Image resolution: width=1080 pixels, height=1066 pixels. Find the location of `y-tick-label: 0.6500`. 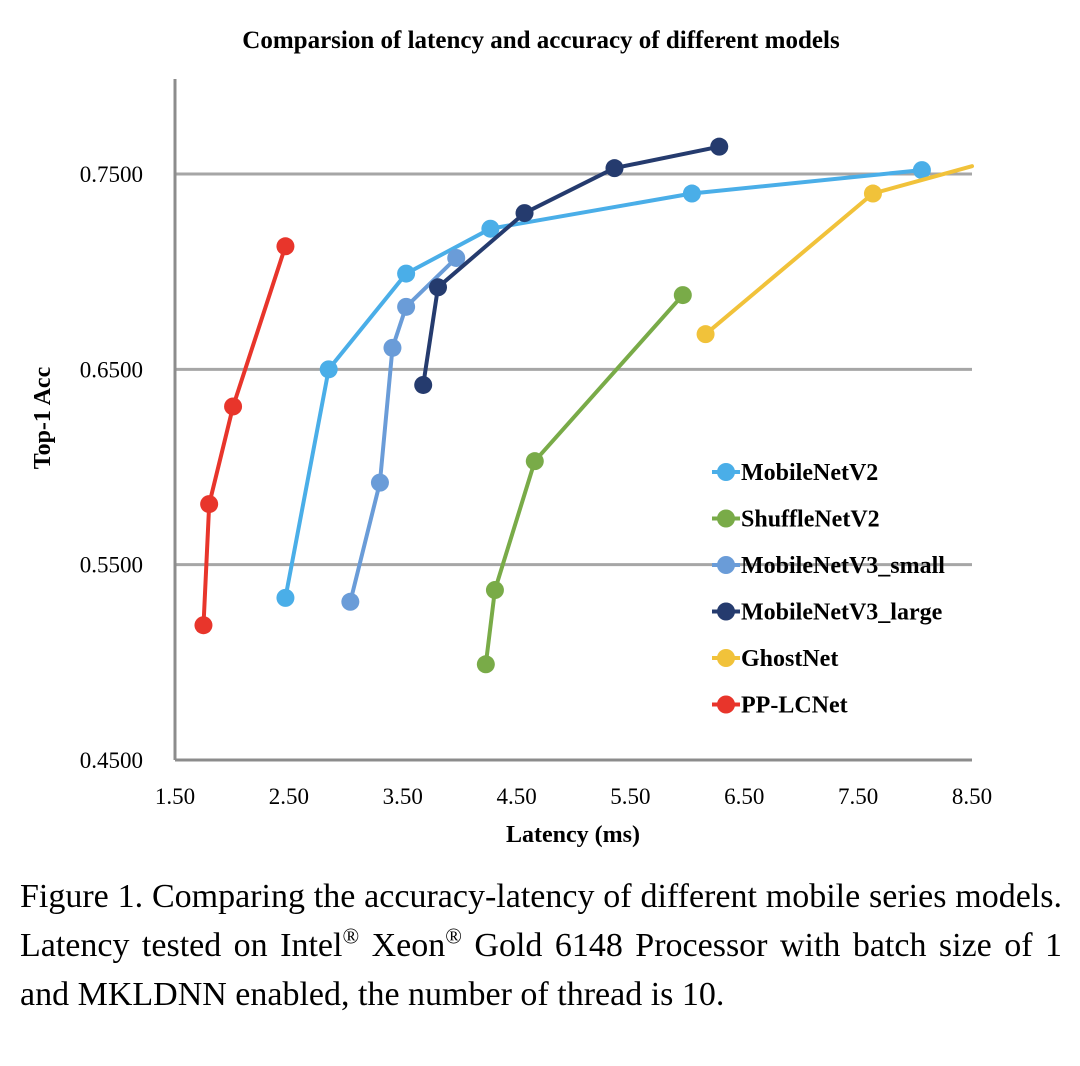

y-tick-label: 0.6500 is located at coordinates (111, 369).